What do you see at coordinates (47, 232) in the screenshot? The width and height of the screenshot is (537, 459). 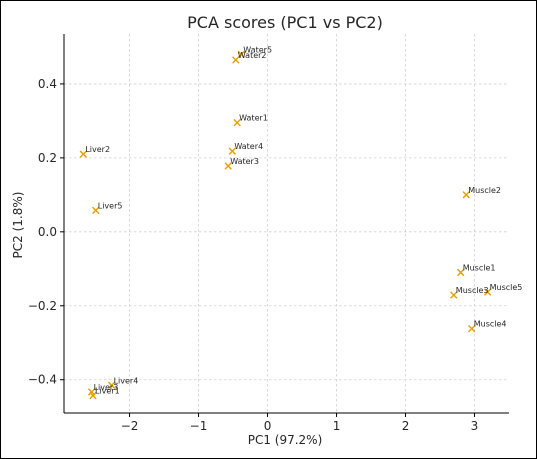 I see `y-tick-label: 0.0` at bounding box center [47, 232].